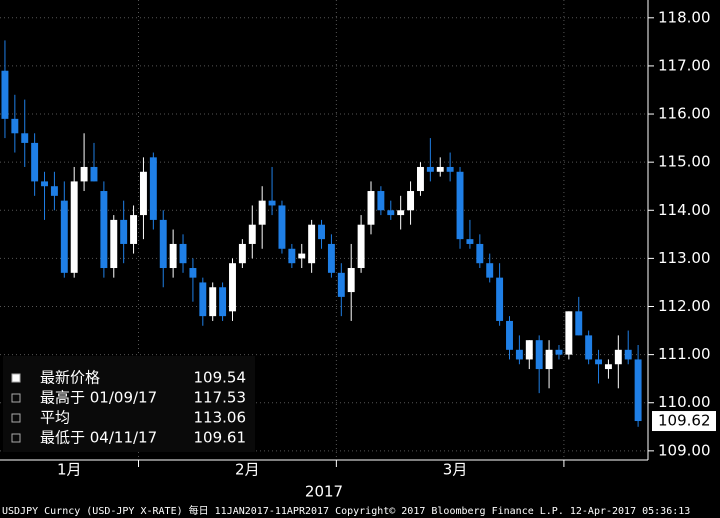 The height and width of the screenshot is (518, 720). Describe the element at coordinates (684, 258) in the screenshot. I see `y-tick-label: 113.00` at that location.